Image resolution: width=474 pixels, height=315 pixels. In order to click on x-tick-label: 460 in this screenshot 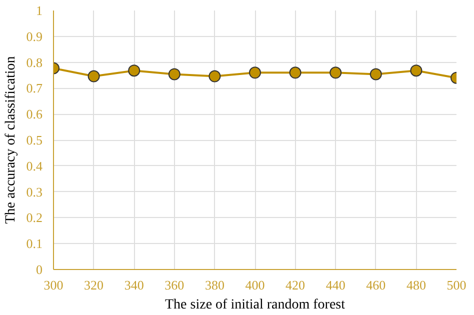, I will do `click(376, 285)`.